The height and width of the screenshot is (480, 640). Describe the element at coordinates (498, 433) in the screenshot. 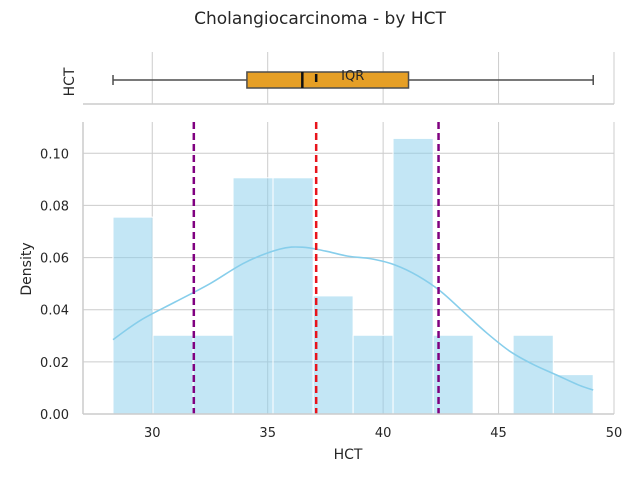

I see `x-tick-label-3: 45` at that location.